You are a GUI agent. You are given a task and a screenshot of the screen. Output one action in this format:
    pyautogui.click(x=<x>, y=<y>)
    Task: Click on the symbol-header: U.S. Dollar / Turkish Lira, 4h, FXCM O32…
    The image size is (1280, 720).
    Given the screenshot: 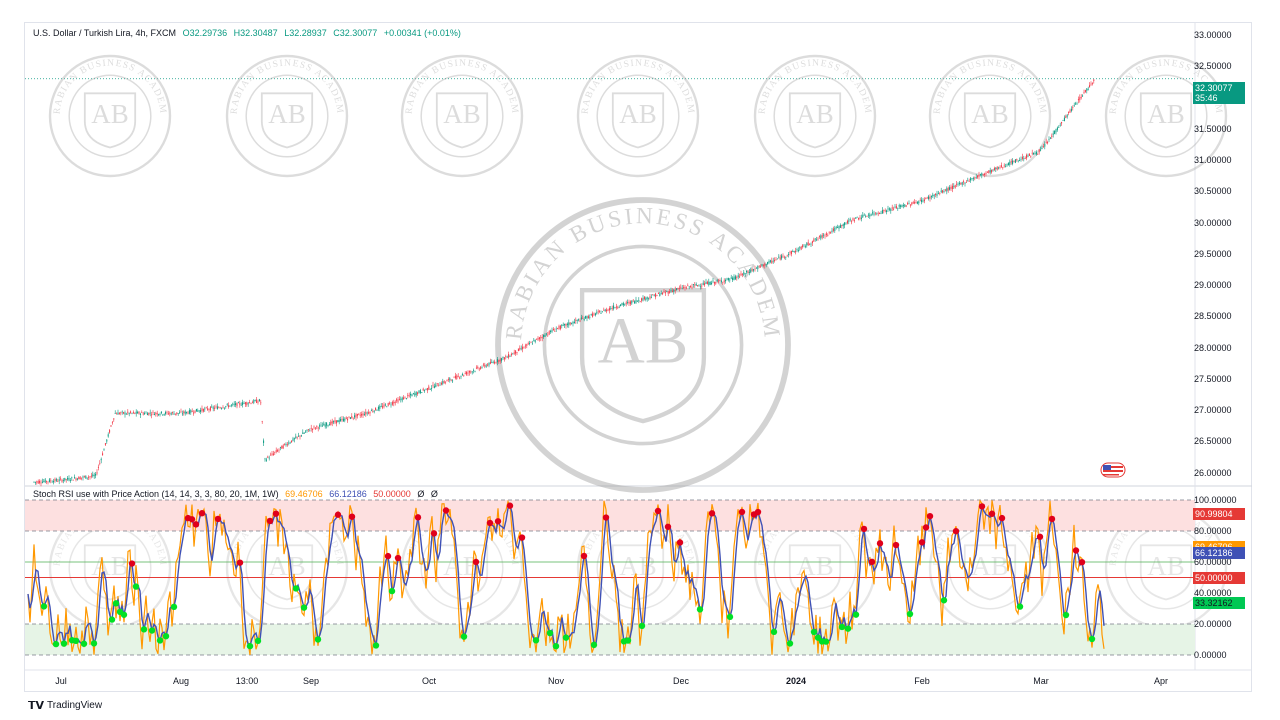 What is the action you would take?
    pyautogui.click(x=249, y=33)
    